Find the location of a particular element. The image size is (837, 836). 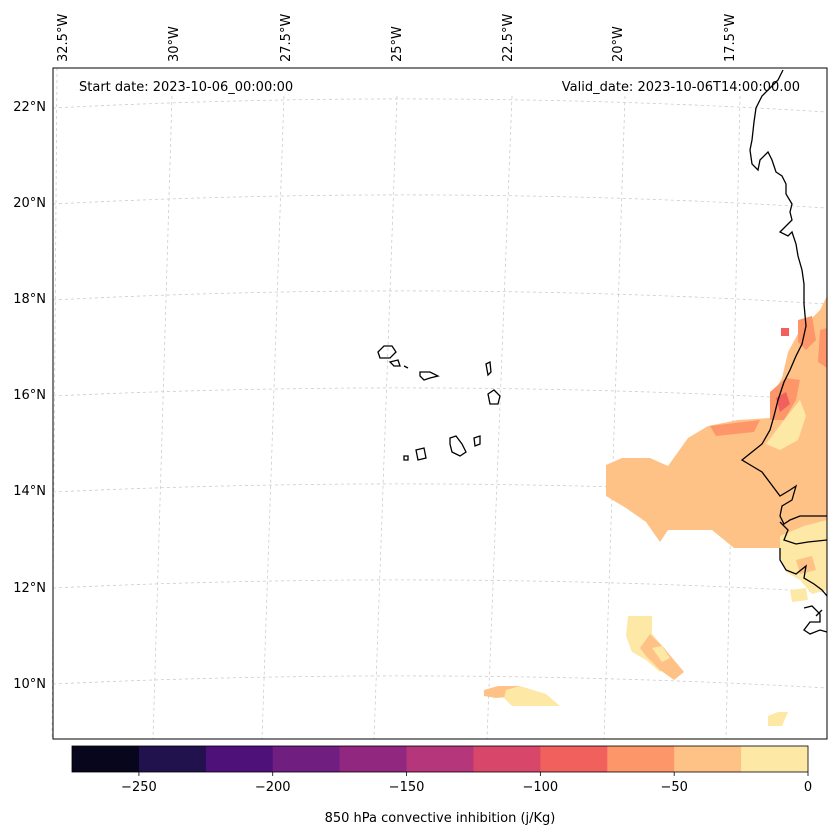

island-sao-vicente is located at coordinates (394, 363).